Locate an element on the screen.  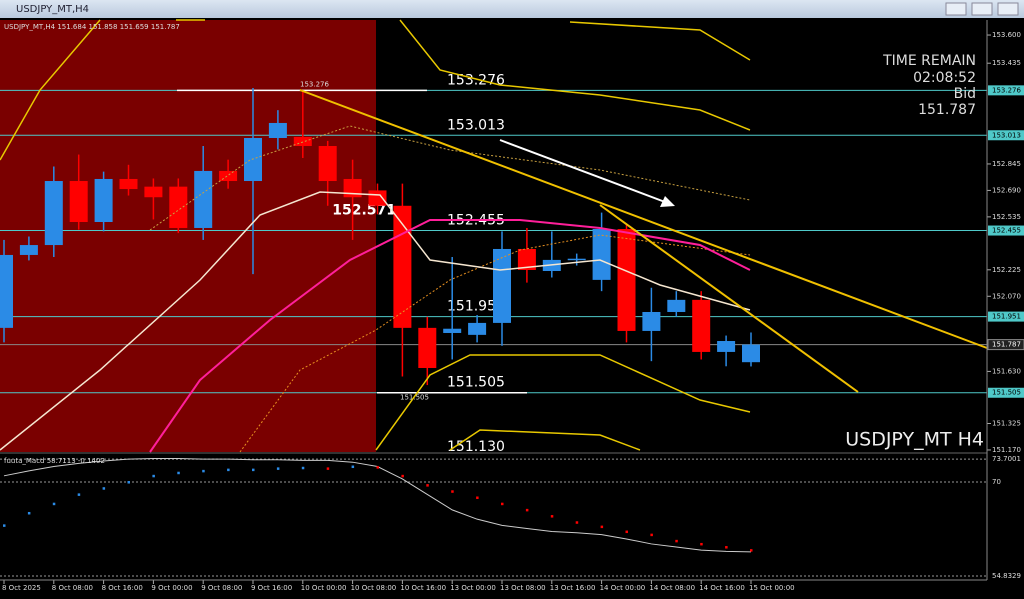
x-tick-label: 8 Oct 2025 is located at coordinates (21, 588).